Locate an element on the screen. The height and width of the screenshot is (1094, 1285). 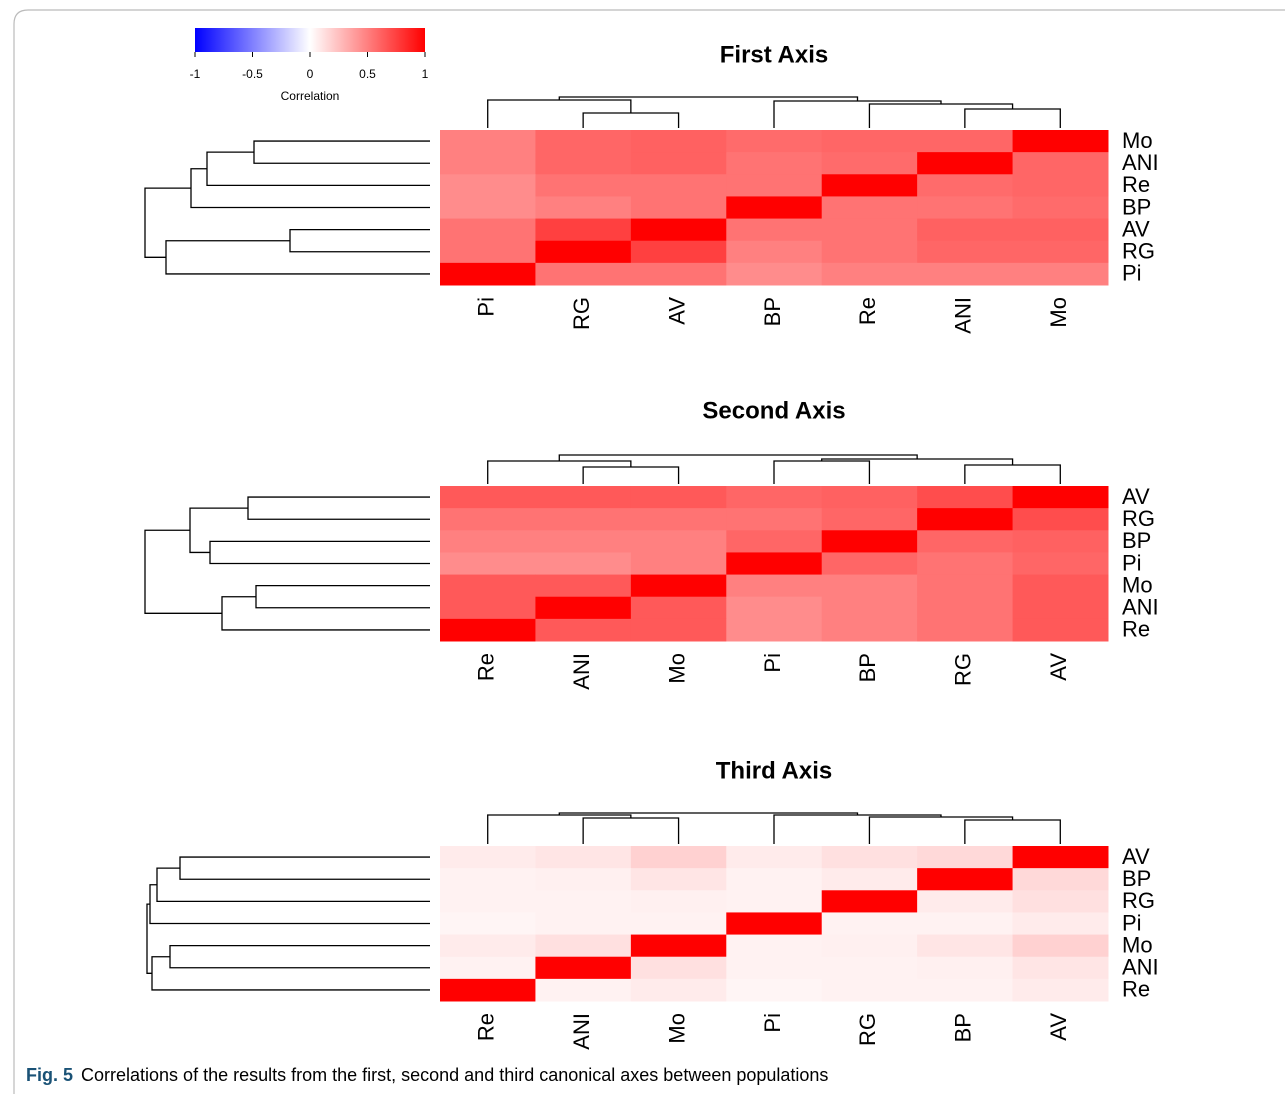
column-label: RG is located at coordinates (963, 669).